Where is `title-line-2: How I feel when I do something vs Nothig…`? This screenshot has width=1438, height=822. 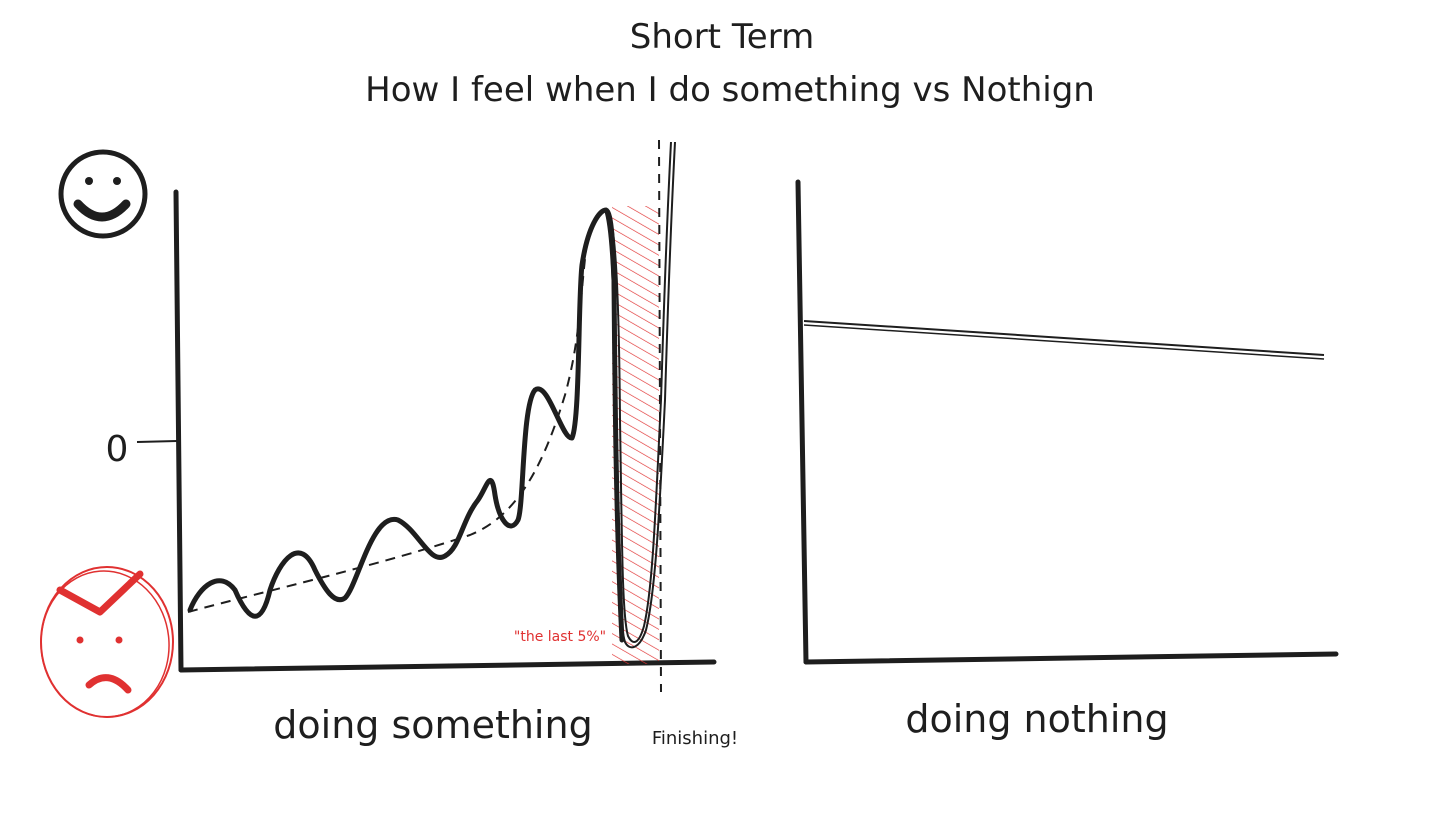
title-line-2: How I feel when I do something vs Nothig… is located at coordinates (730, 90).